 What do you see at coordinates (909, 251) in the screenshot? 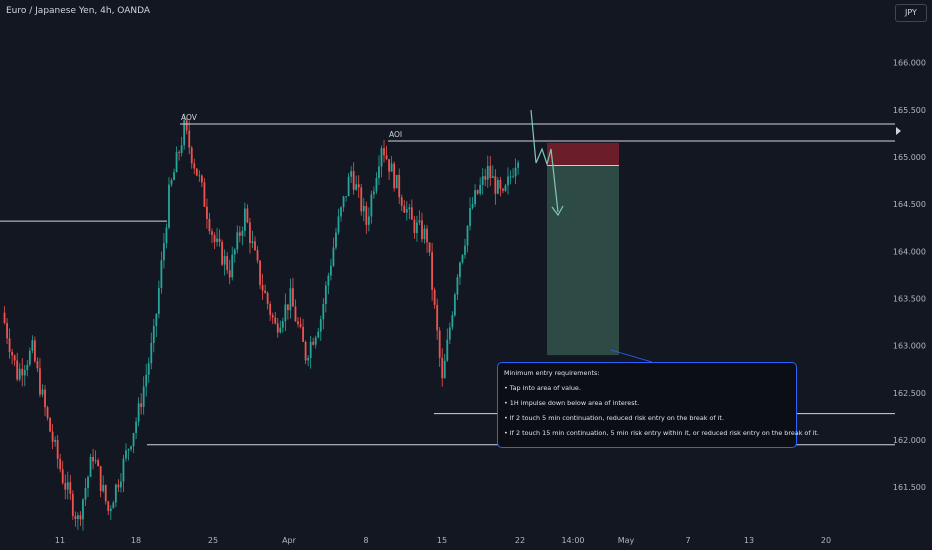
I see `price-tick-label: 164.000` at bounding box center [909, 251].